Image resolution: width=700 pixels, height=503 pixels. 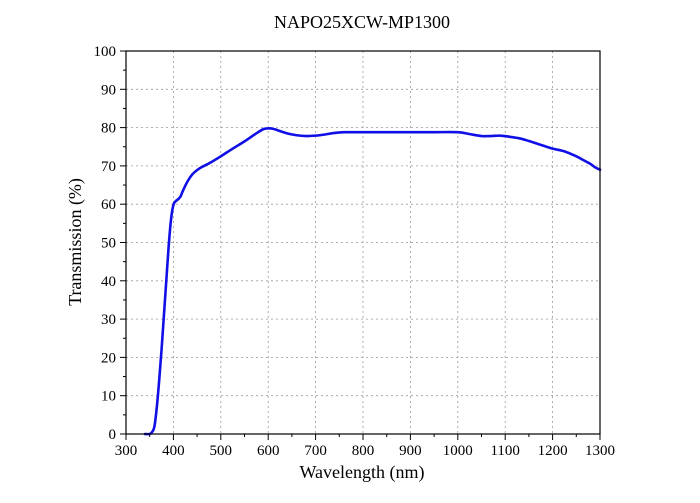 What do you see at coordinates (363, 451) in the screenshot?
I see `x-tick-label: 800` at bounding box center [363, 451].